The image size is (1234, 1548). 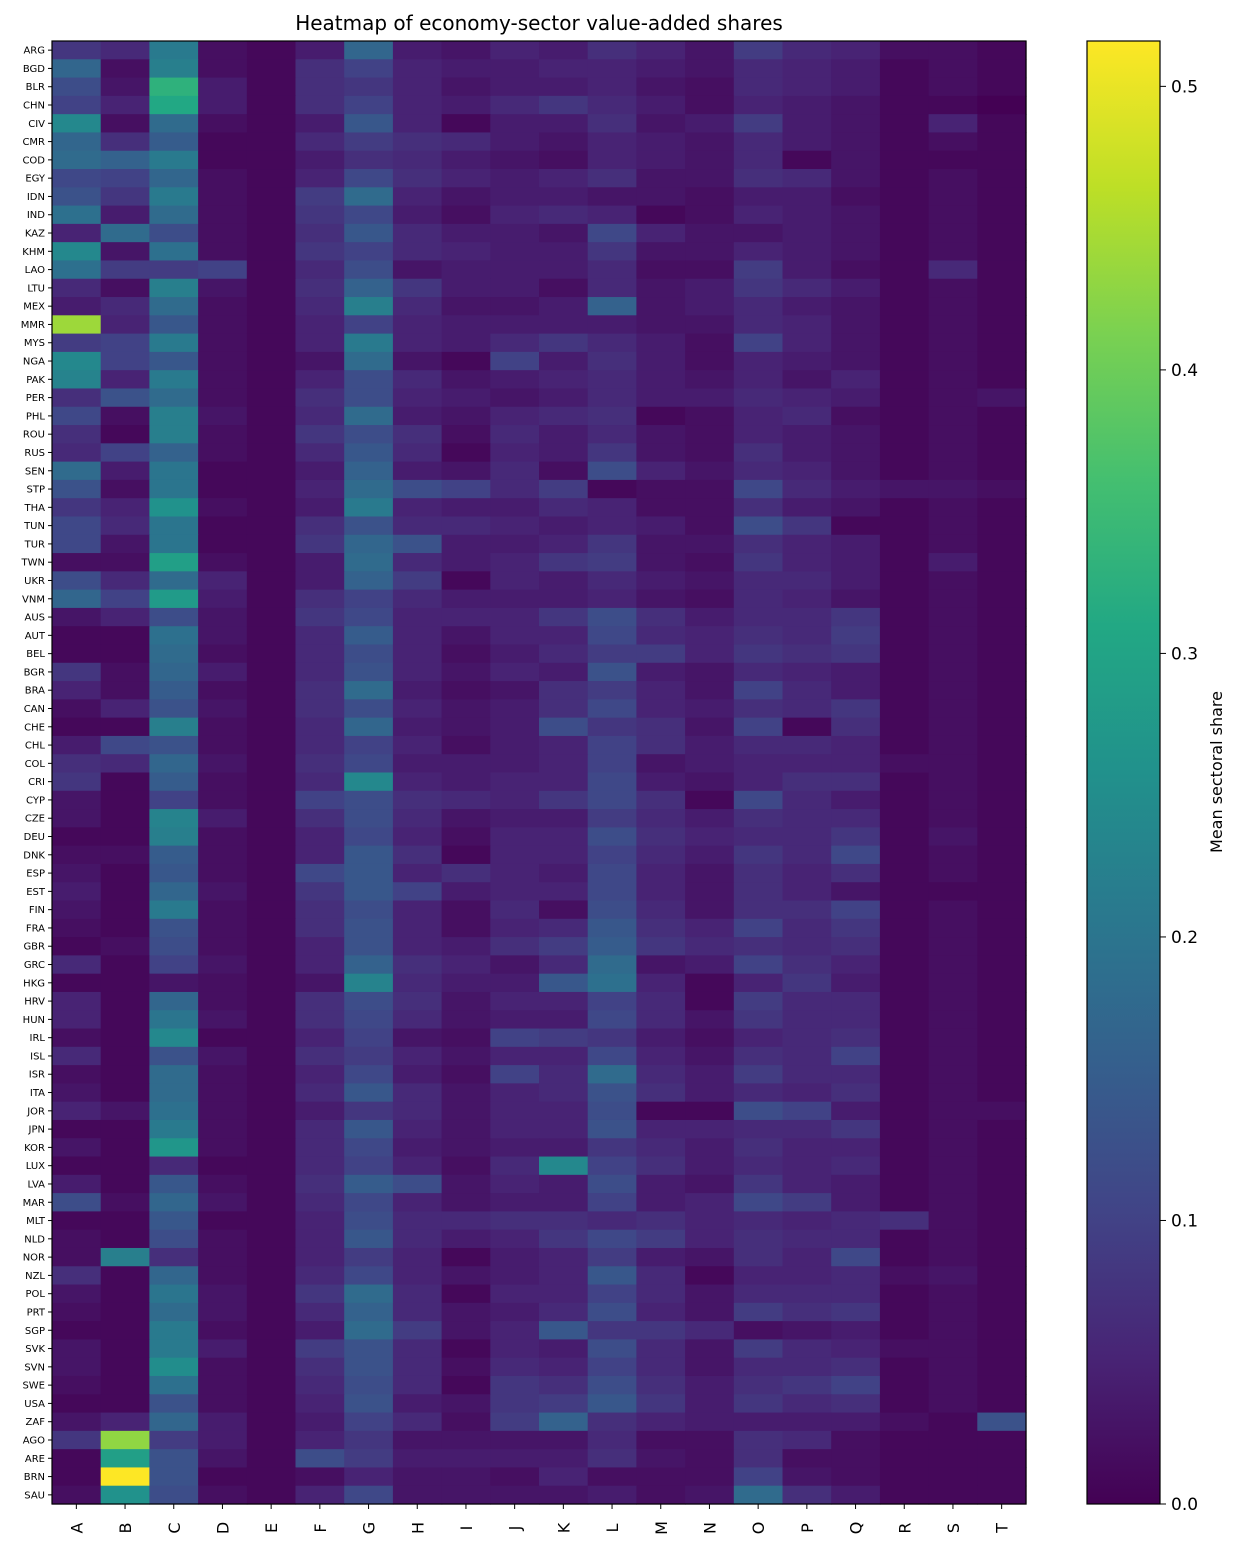 I want to click on colorbar-tick-label: 0.4, so click(x=1184, y=371).